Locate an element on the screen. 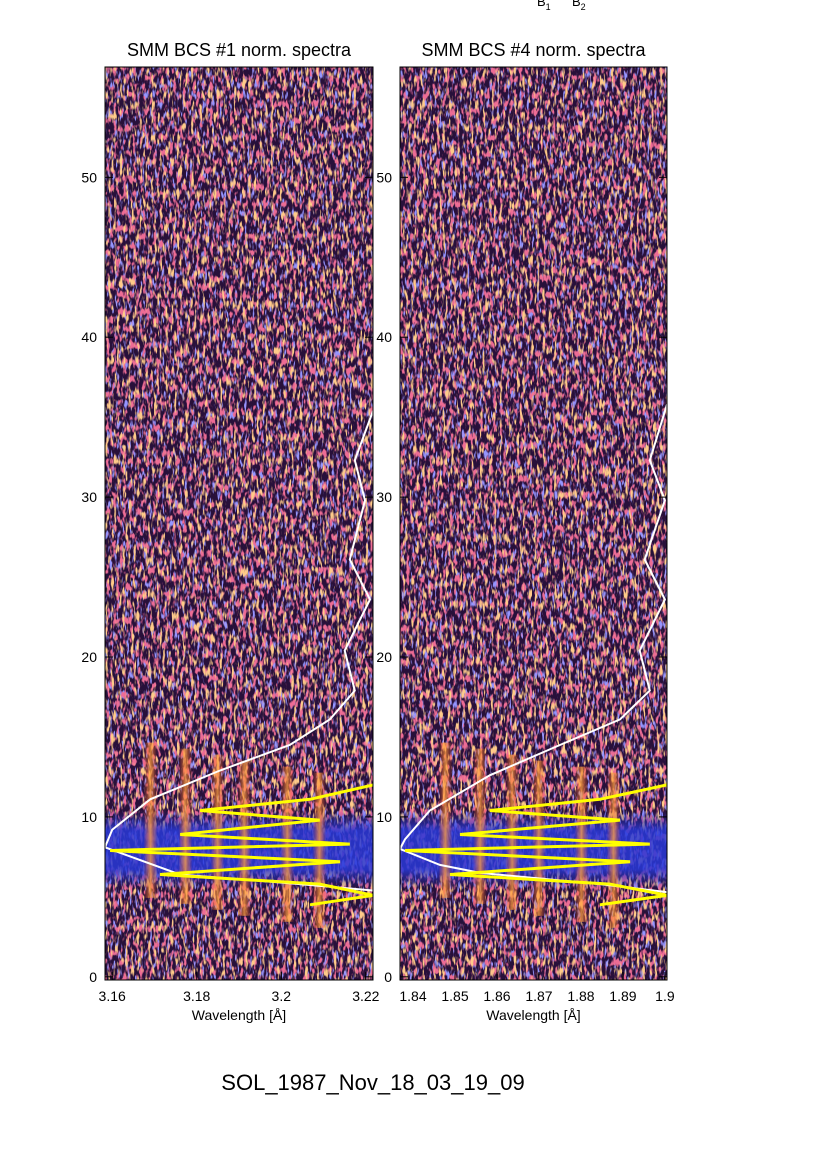 The height and width of the screenshot is (1174, 826). header-label: B2 is located at coordinates (579, 6).